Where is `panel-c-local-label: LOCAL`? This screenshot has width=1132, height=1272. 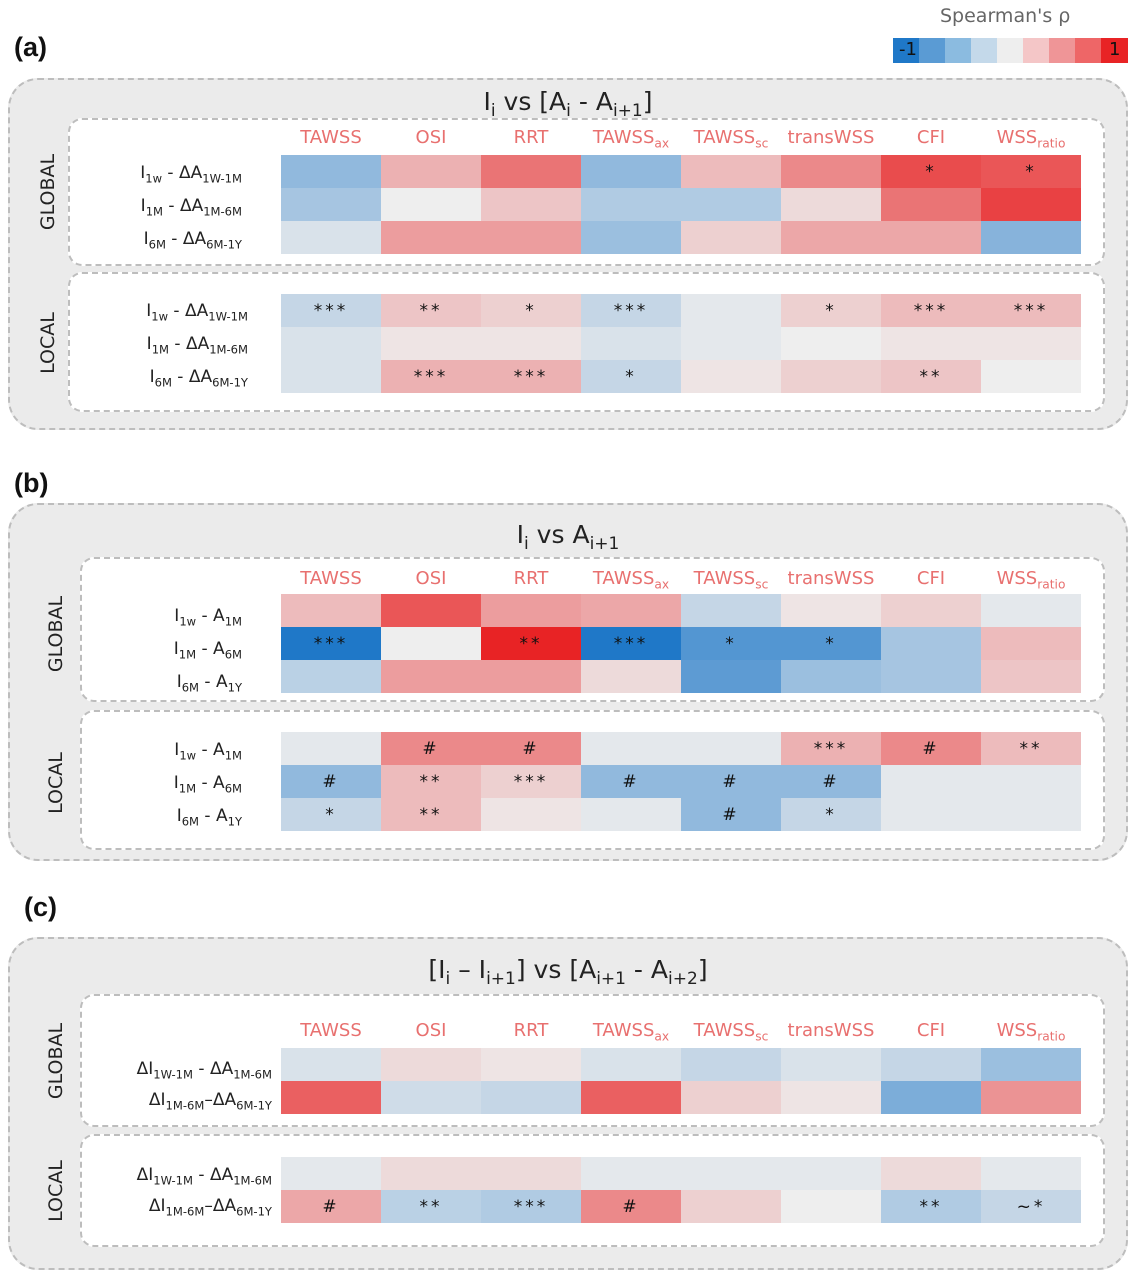 panel-c-local-label: LOCAL is located at coordinates (56, 1191).